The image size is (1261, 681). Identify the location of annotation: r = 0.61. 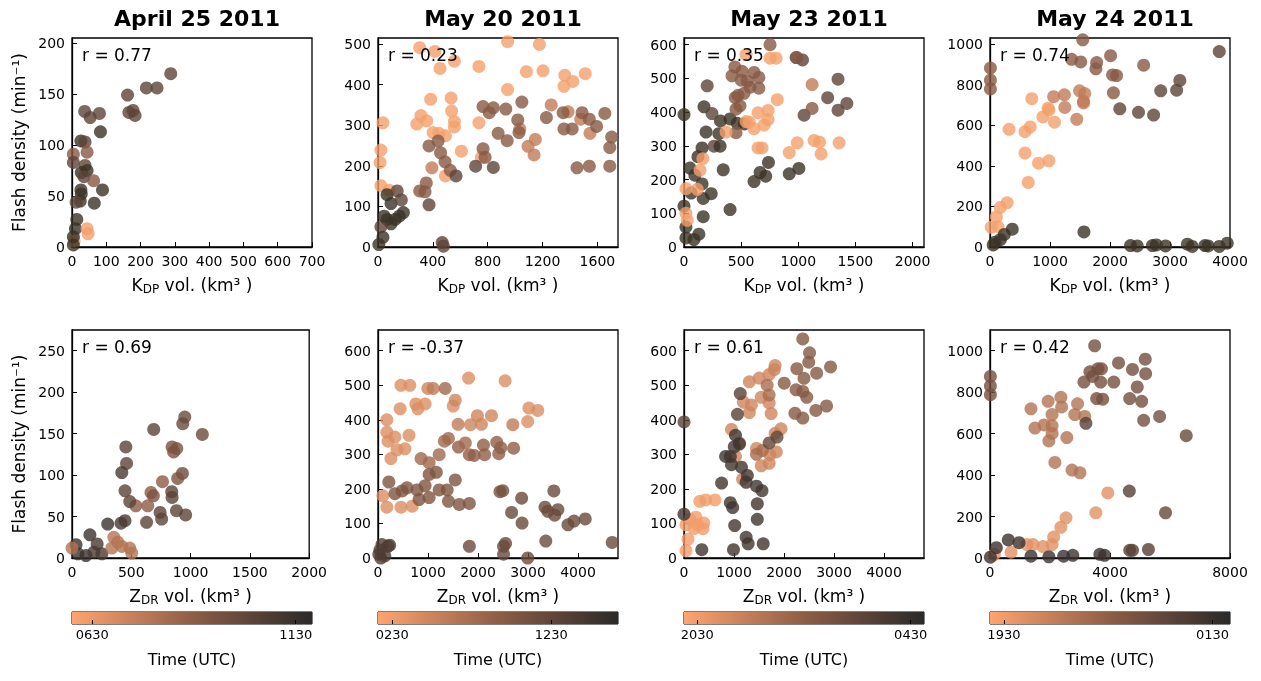
(729, 346).